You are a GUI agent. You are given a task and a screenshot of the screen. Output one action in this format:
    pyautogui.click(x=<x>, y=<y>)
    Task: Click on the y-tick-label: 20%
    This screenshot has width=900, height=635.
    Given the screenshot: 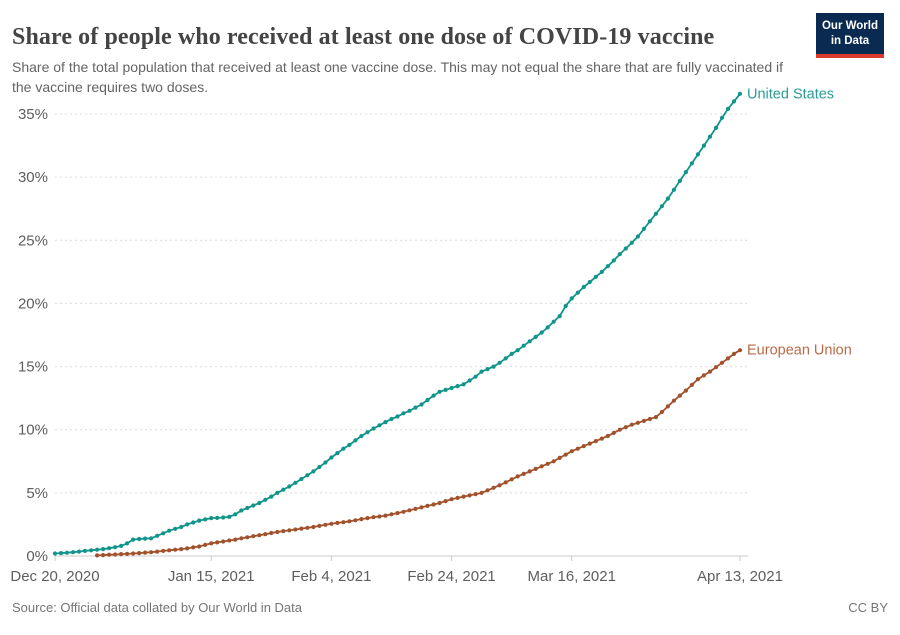 What is the action you would take?
    pyautogui.click(x=33, y=303)
    